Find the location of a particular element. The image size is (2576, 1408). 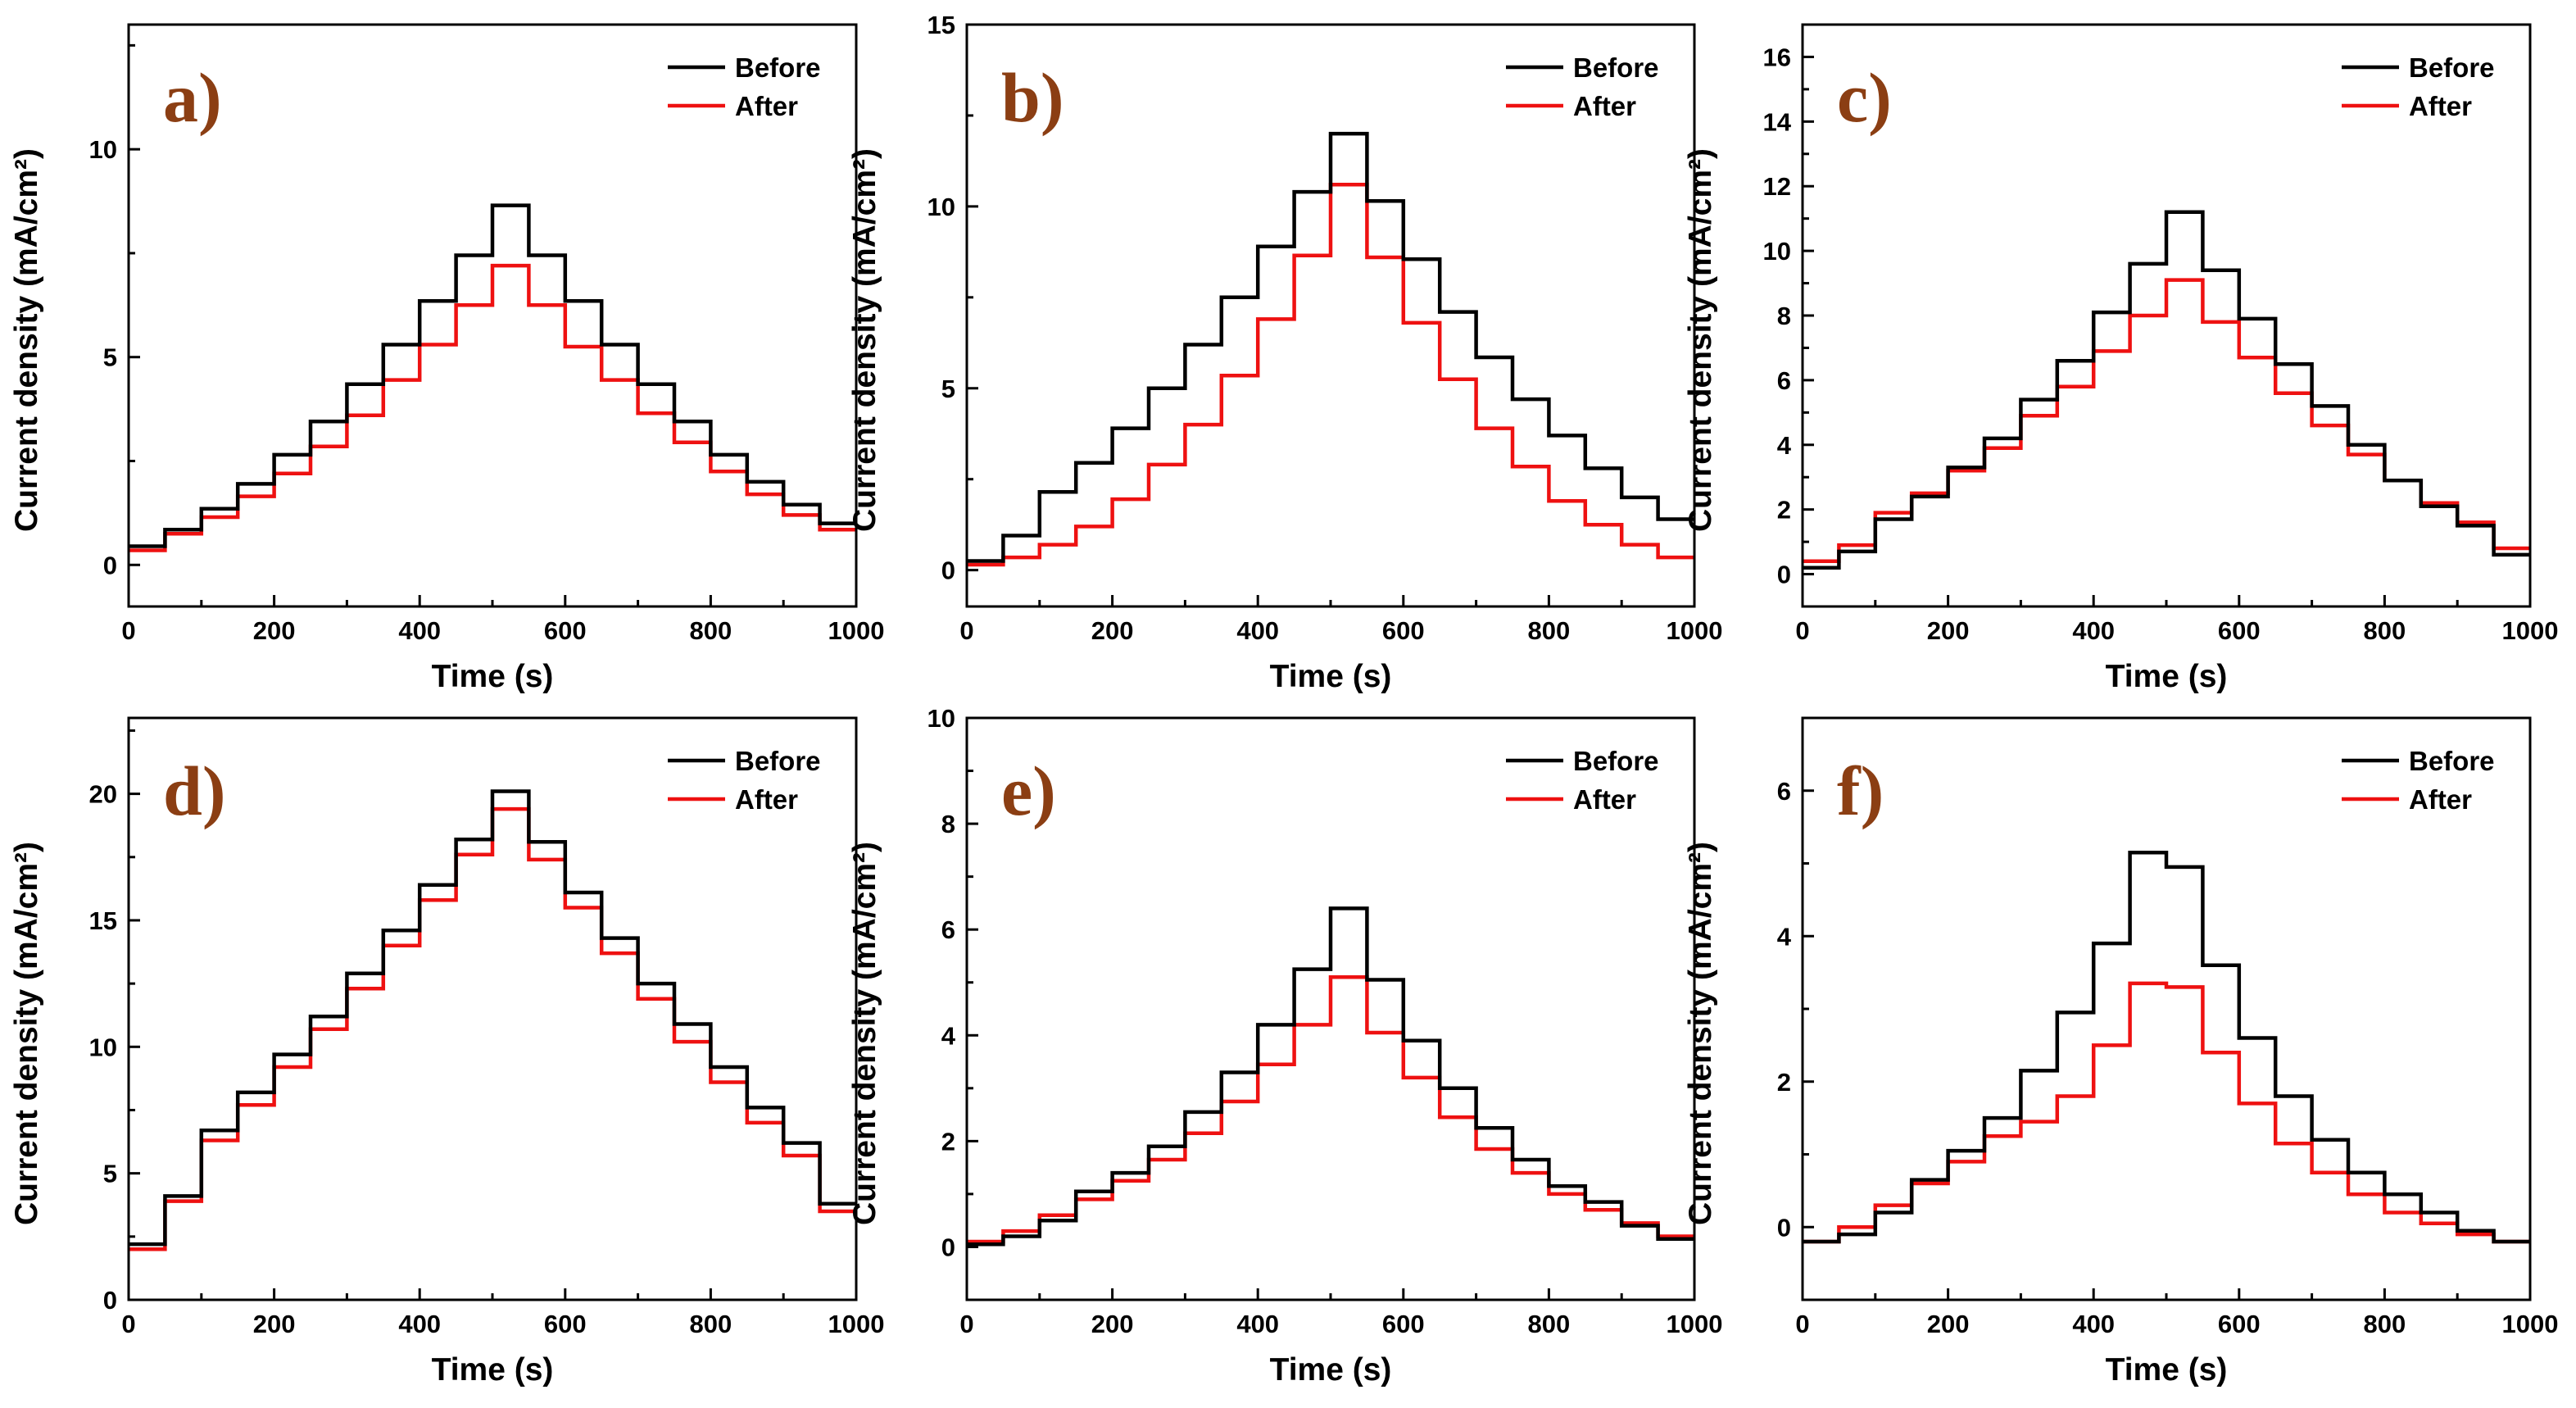

panel-label: f) is located at coordinates (1860, 791).